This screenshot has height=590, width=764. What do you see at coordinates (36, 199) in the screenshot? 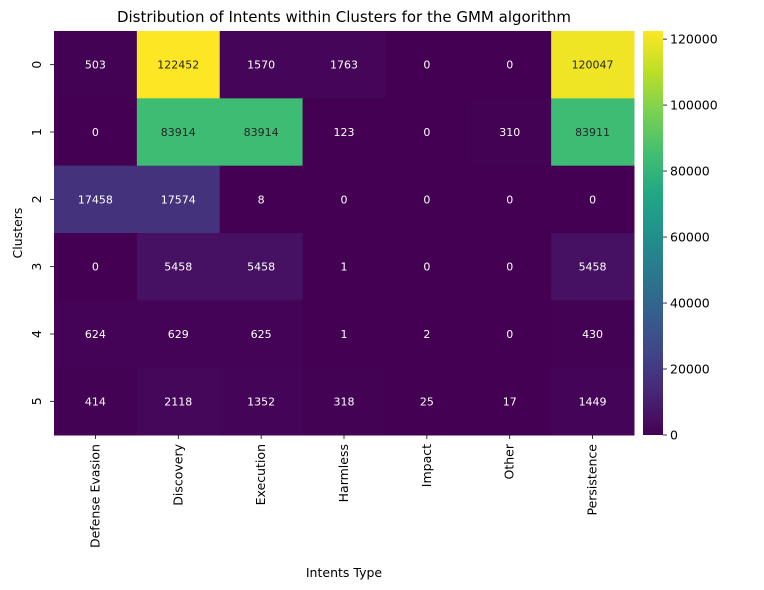
I see `y-tick-label: 2` at bounding box center [36, 199].